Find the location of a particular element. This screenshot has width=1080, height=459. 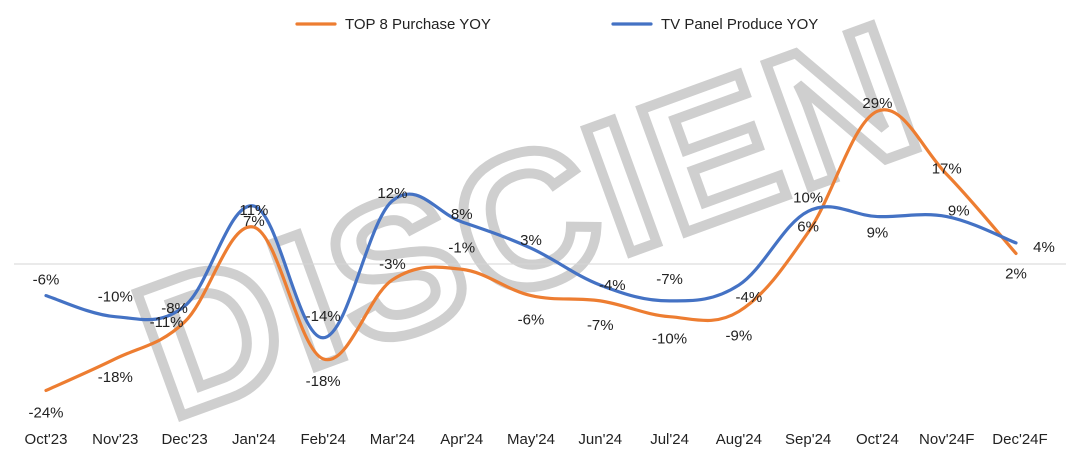

data-label: 17% is located at coordinates (947, 168).